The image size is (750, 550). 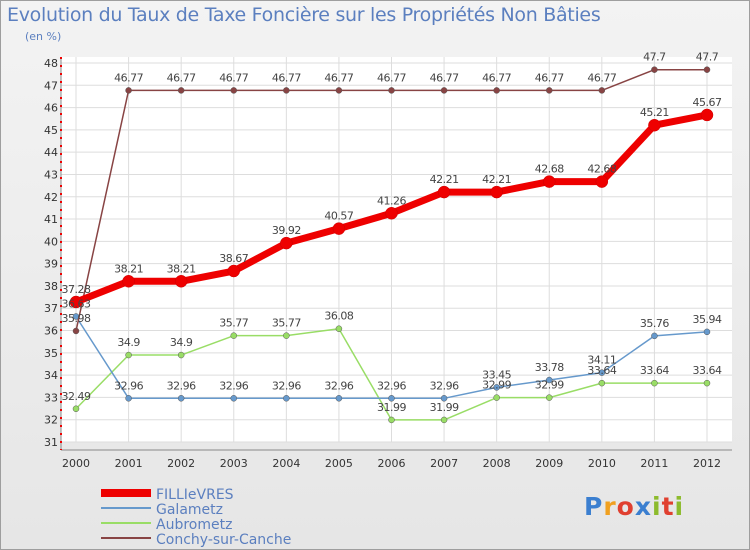 I want to click on x-tick-label: 2001, so click(x=129, y=463).